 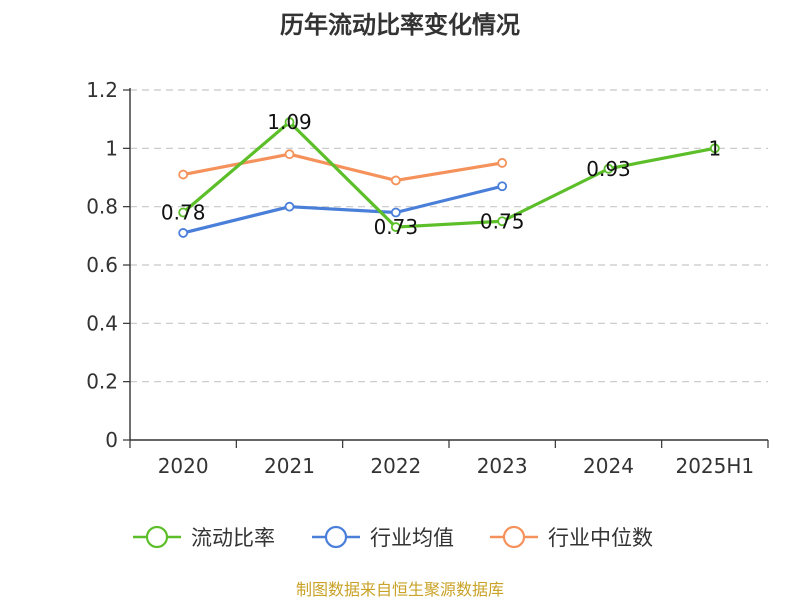 What do you see at coordinates (102, 323) in the screenshot?
I see `y-tick-label: 0.4` at bounding box center [102, 323].